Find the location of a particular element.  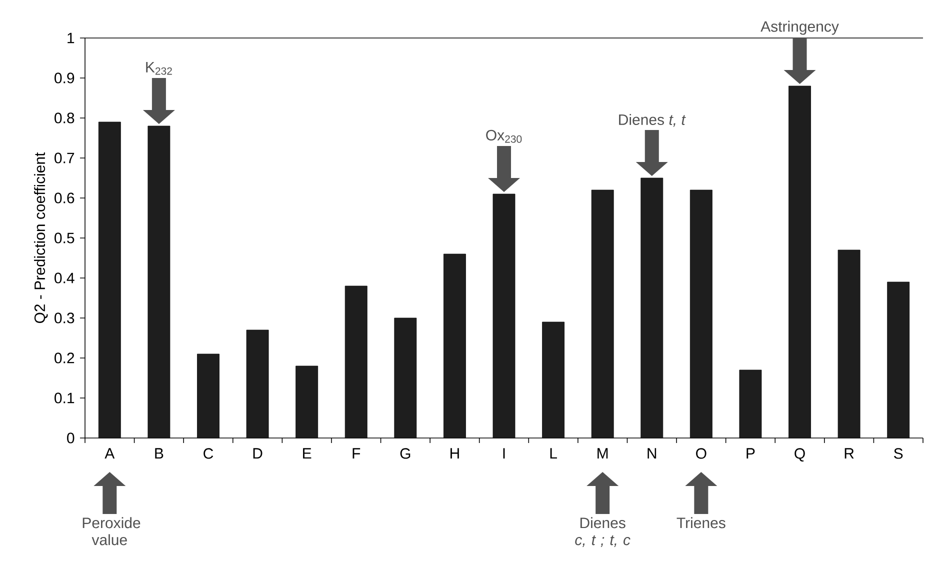

x-tick-label: O is located at coordinates (701, 453).